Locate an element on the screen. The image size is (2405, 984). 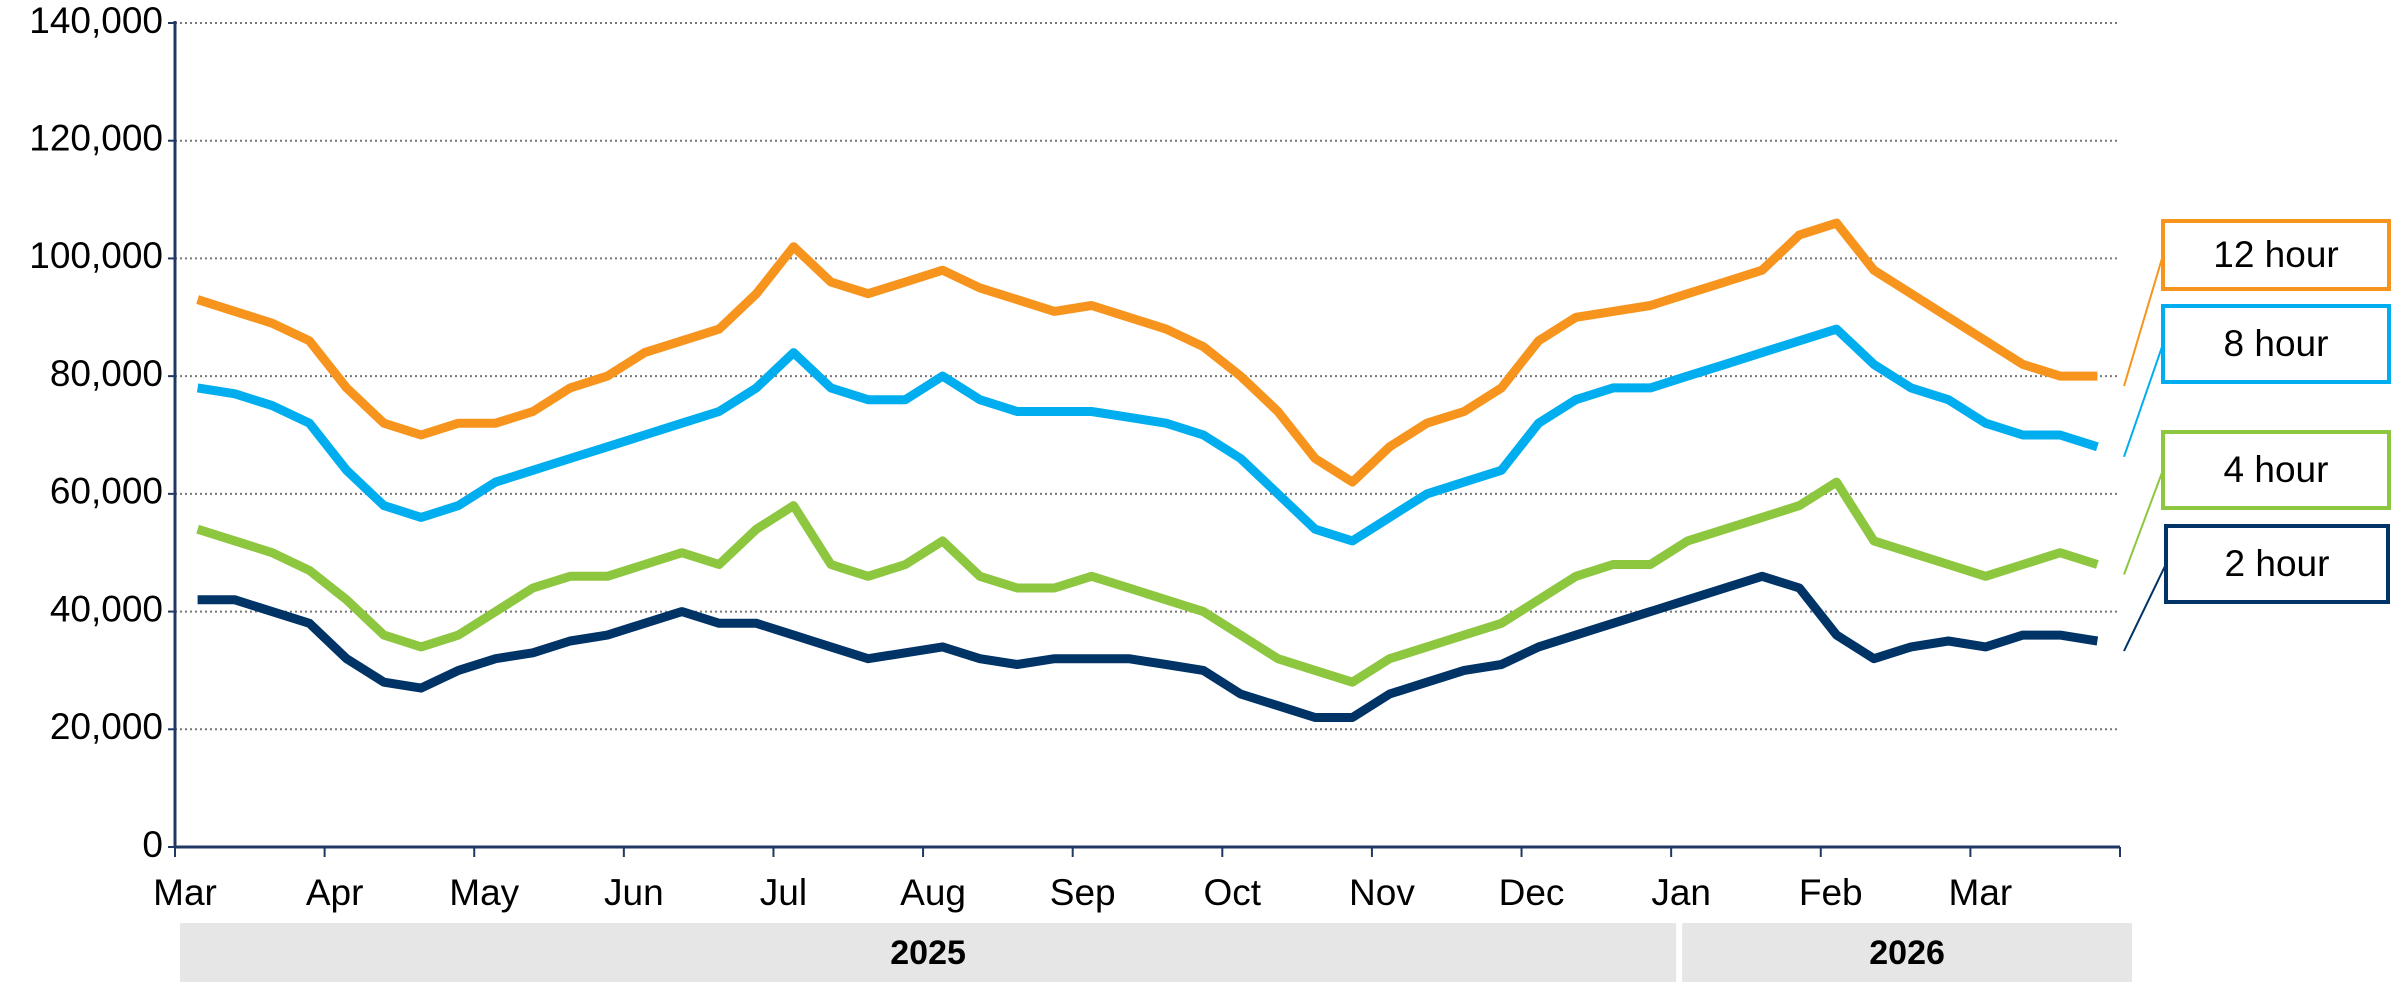
x-tick-label: Oct is located at coordinates (1233, 892).